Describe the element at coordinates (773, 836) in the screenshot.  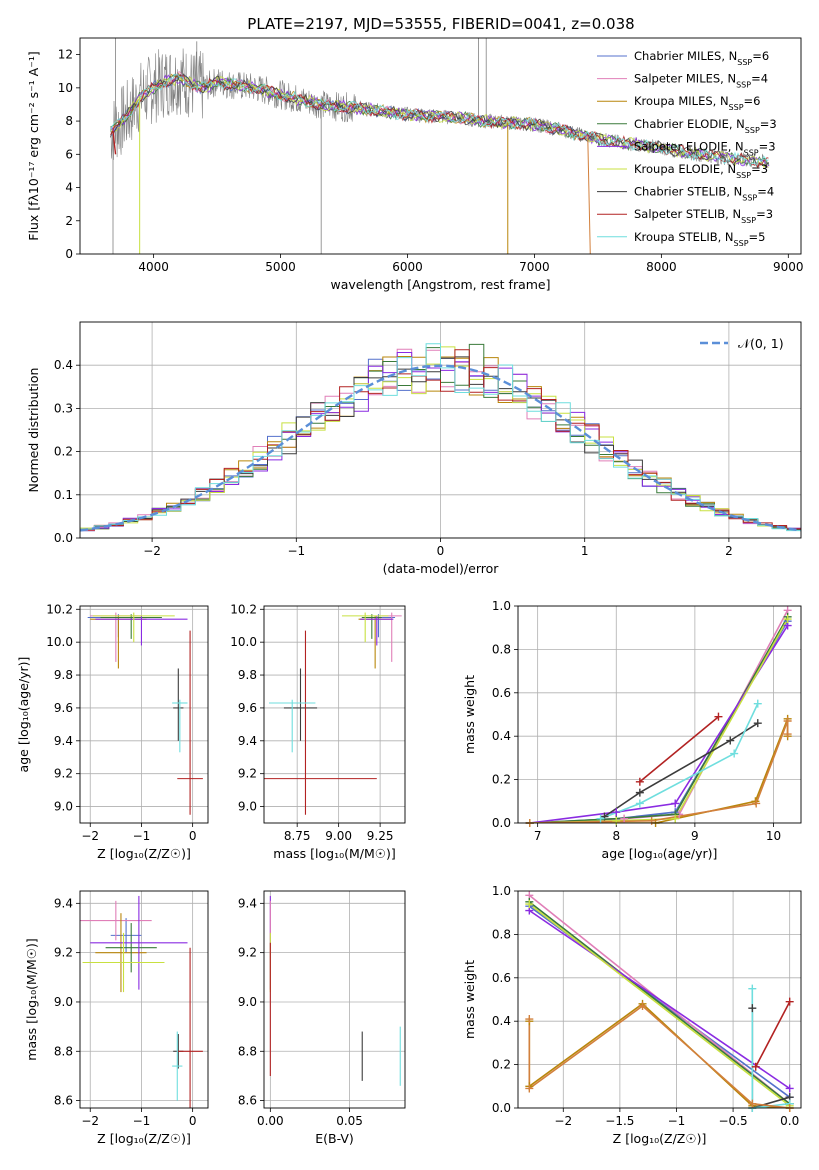
I see `x-tick-label: 10` at that location.